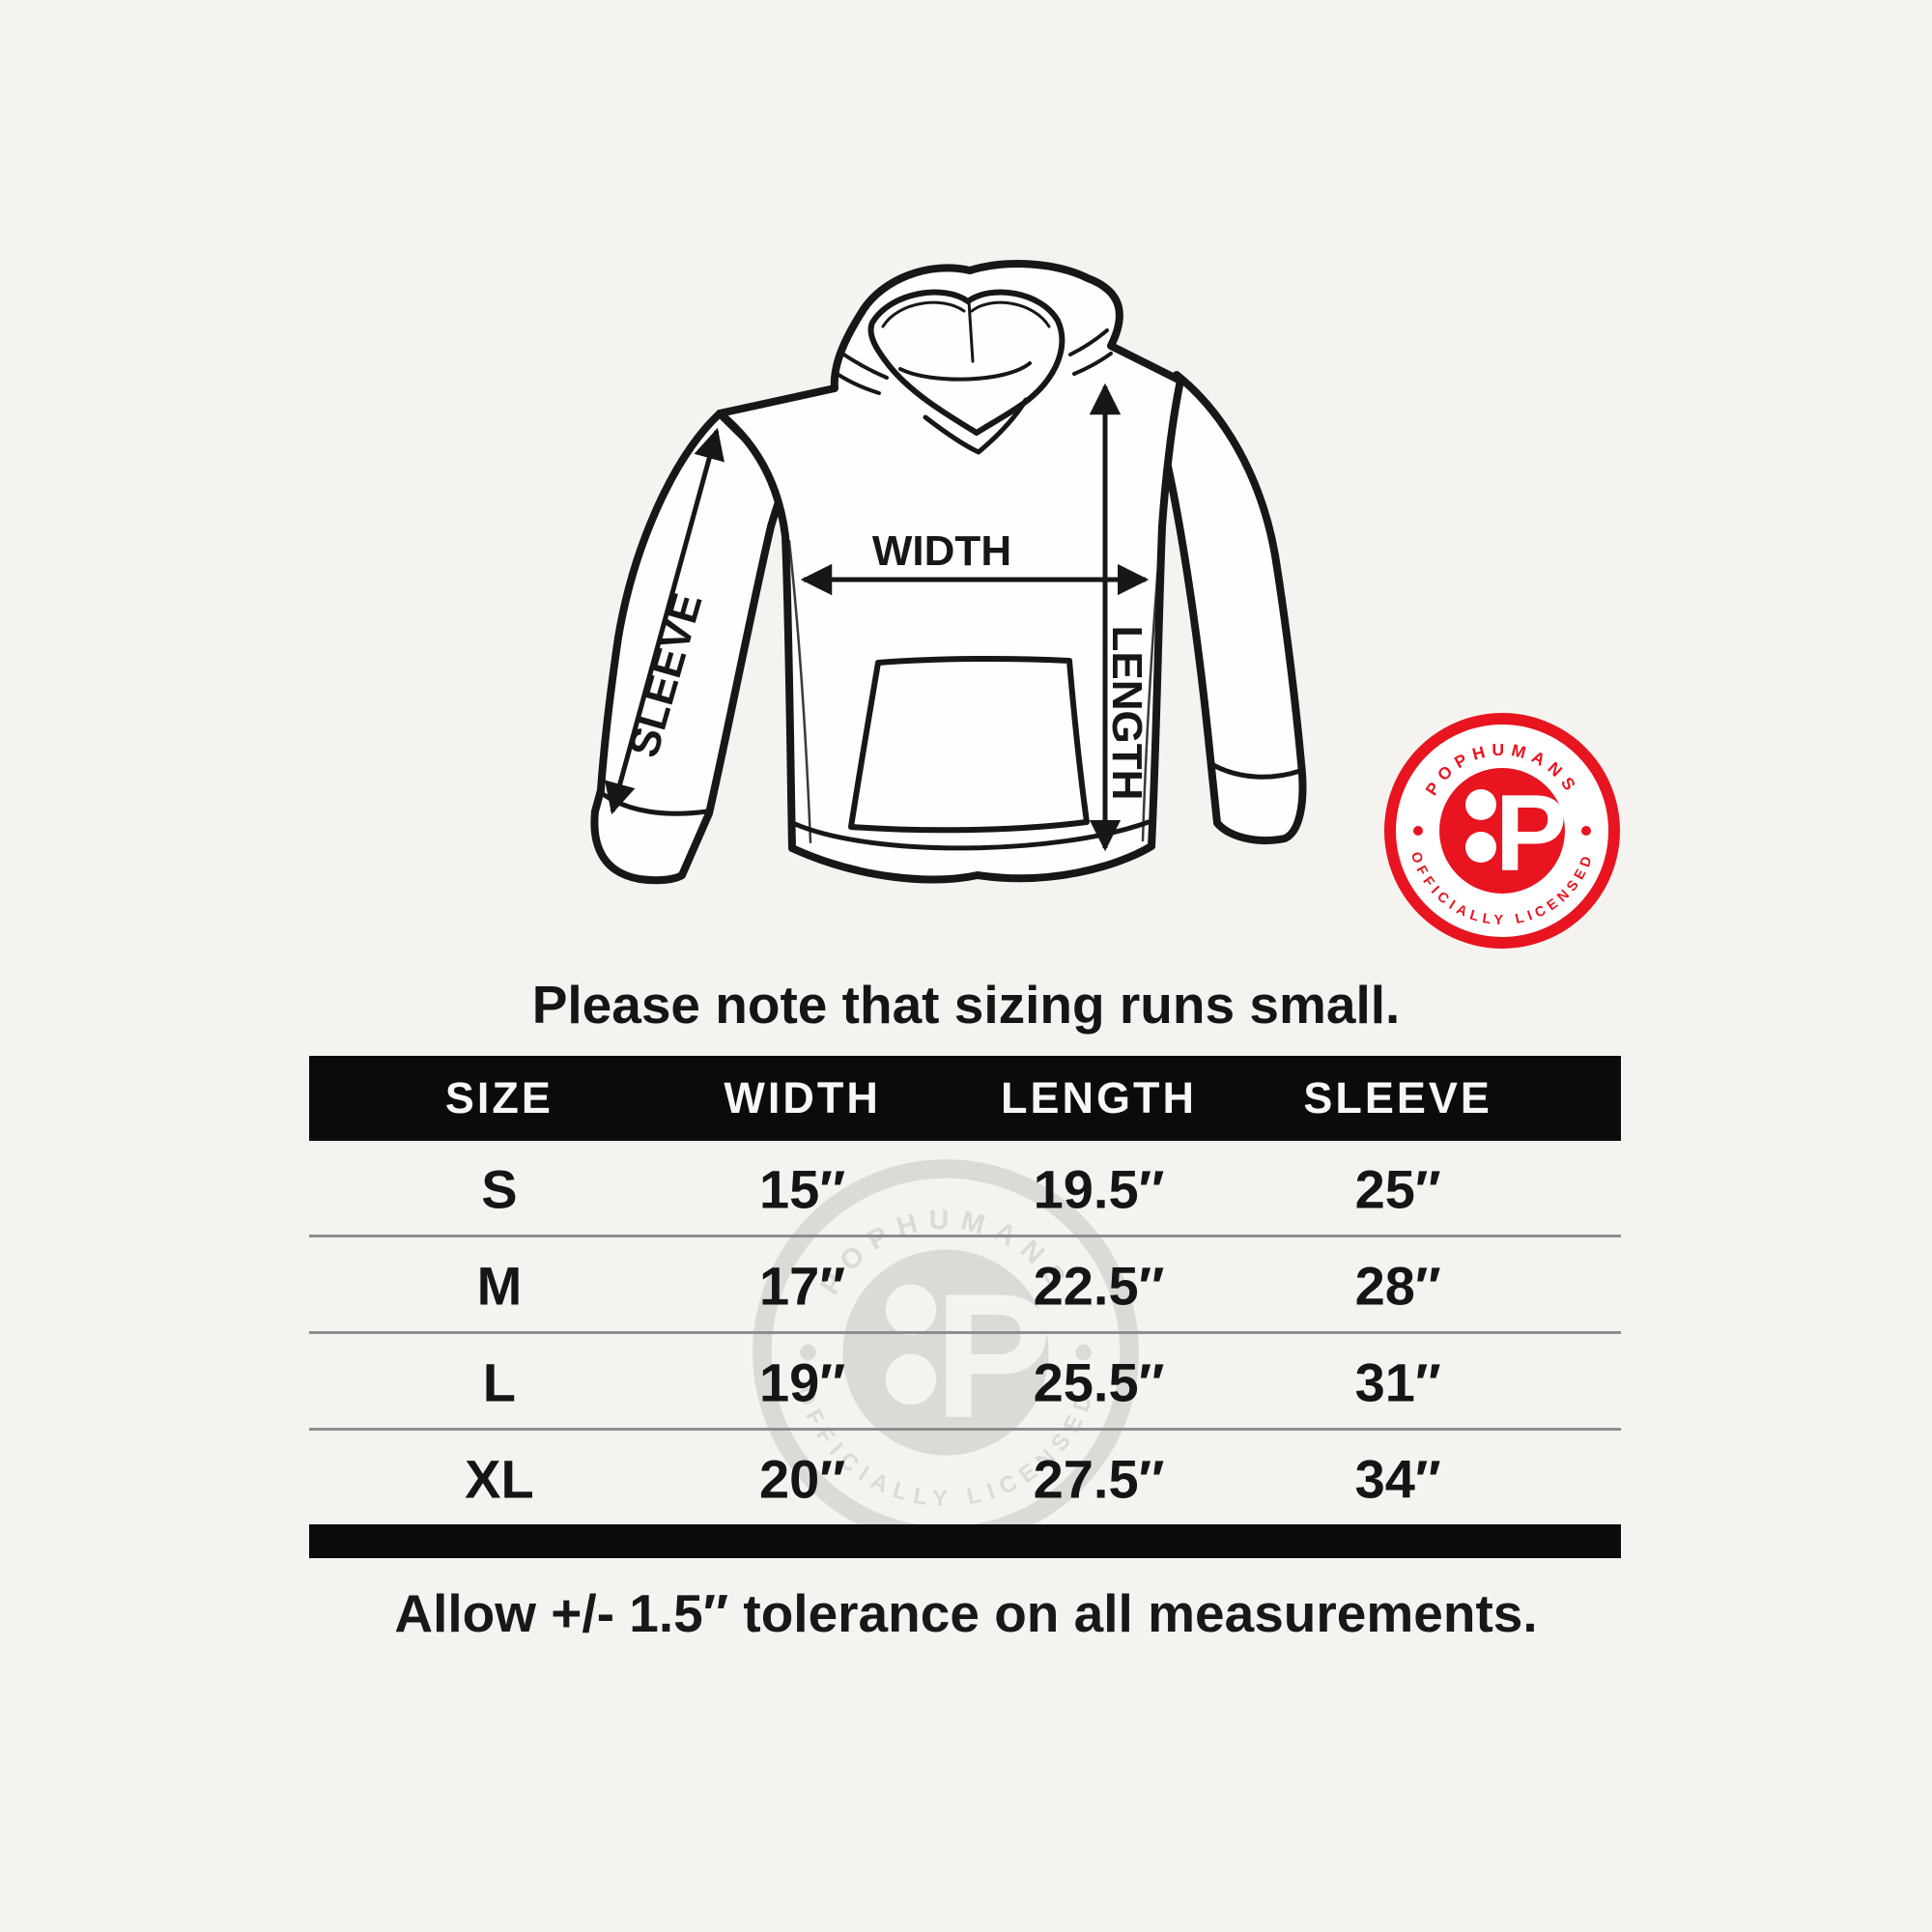  Describe the element at coordinates (499, 1097) in the screenshot. I see `header-cell-size: SIZE` at that location.